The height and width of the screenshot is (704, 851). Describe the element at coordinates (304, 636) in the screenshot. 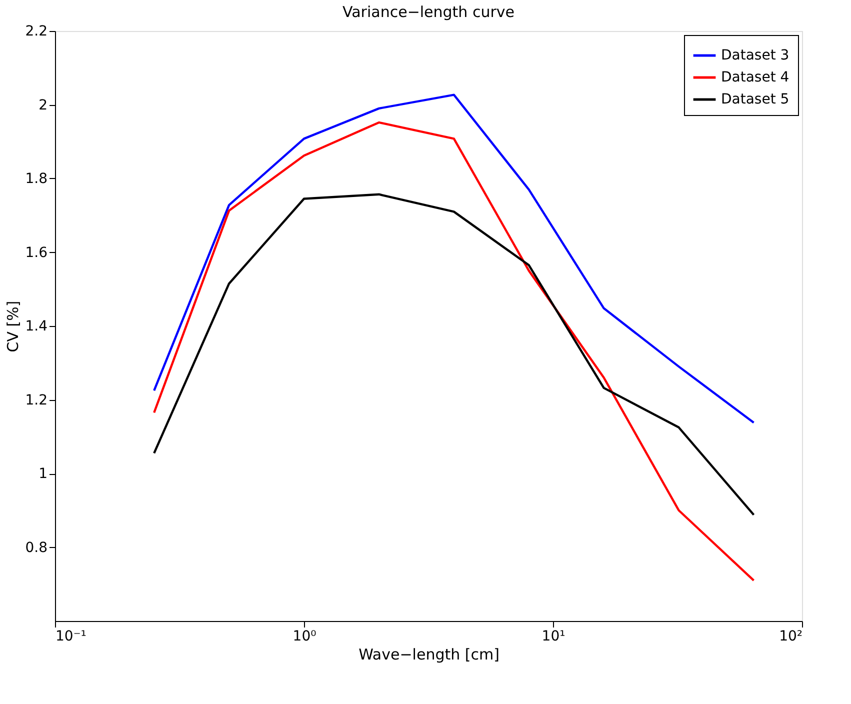

I see `x-tick-label: 10⁰` at that location.